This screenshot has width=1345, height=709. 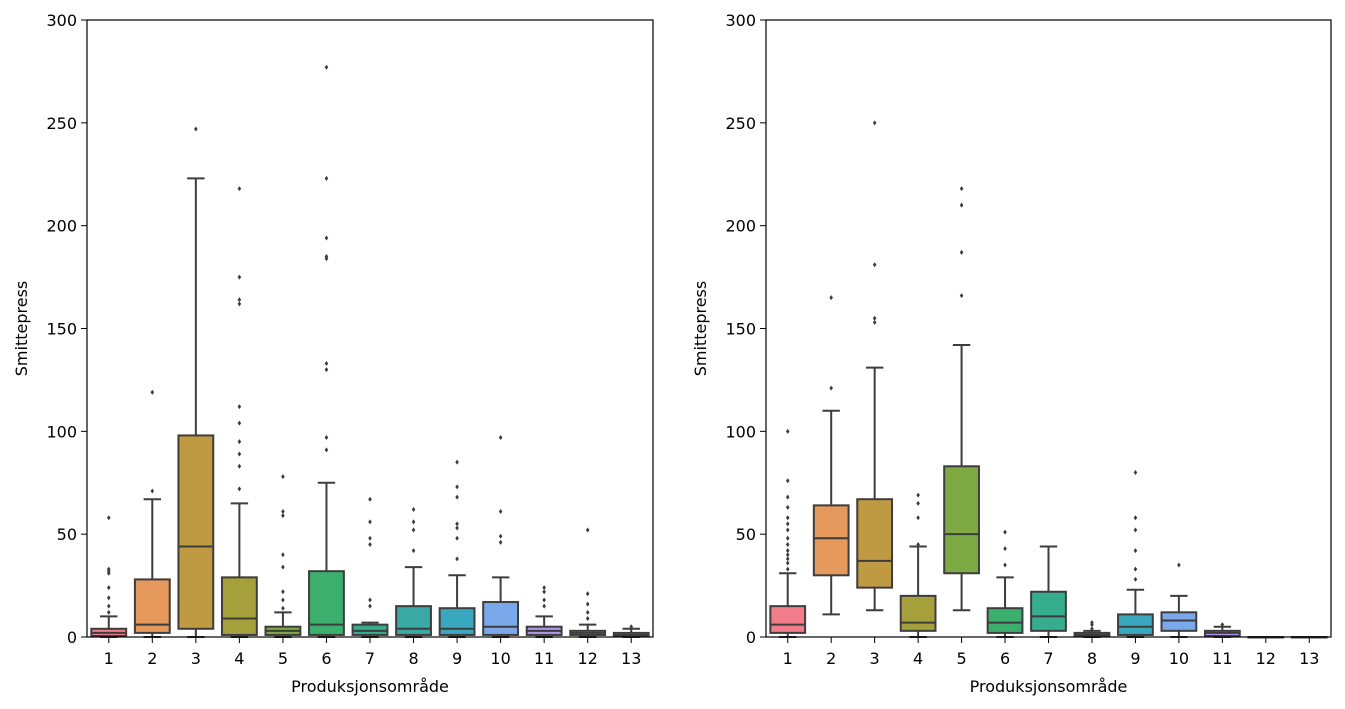 I want to click on x-tick-label: 2, so click(x=152, y=658).